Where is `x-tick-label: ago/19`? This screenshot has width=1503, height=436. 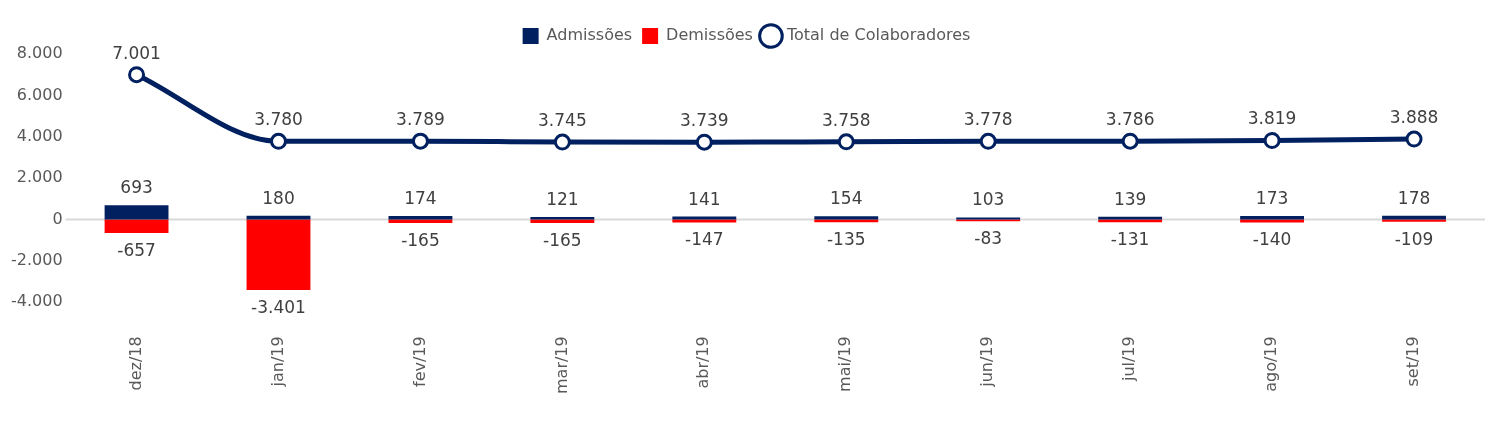
x-tick-label: ago/19 is located at coordinates (1271, 364).